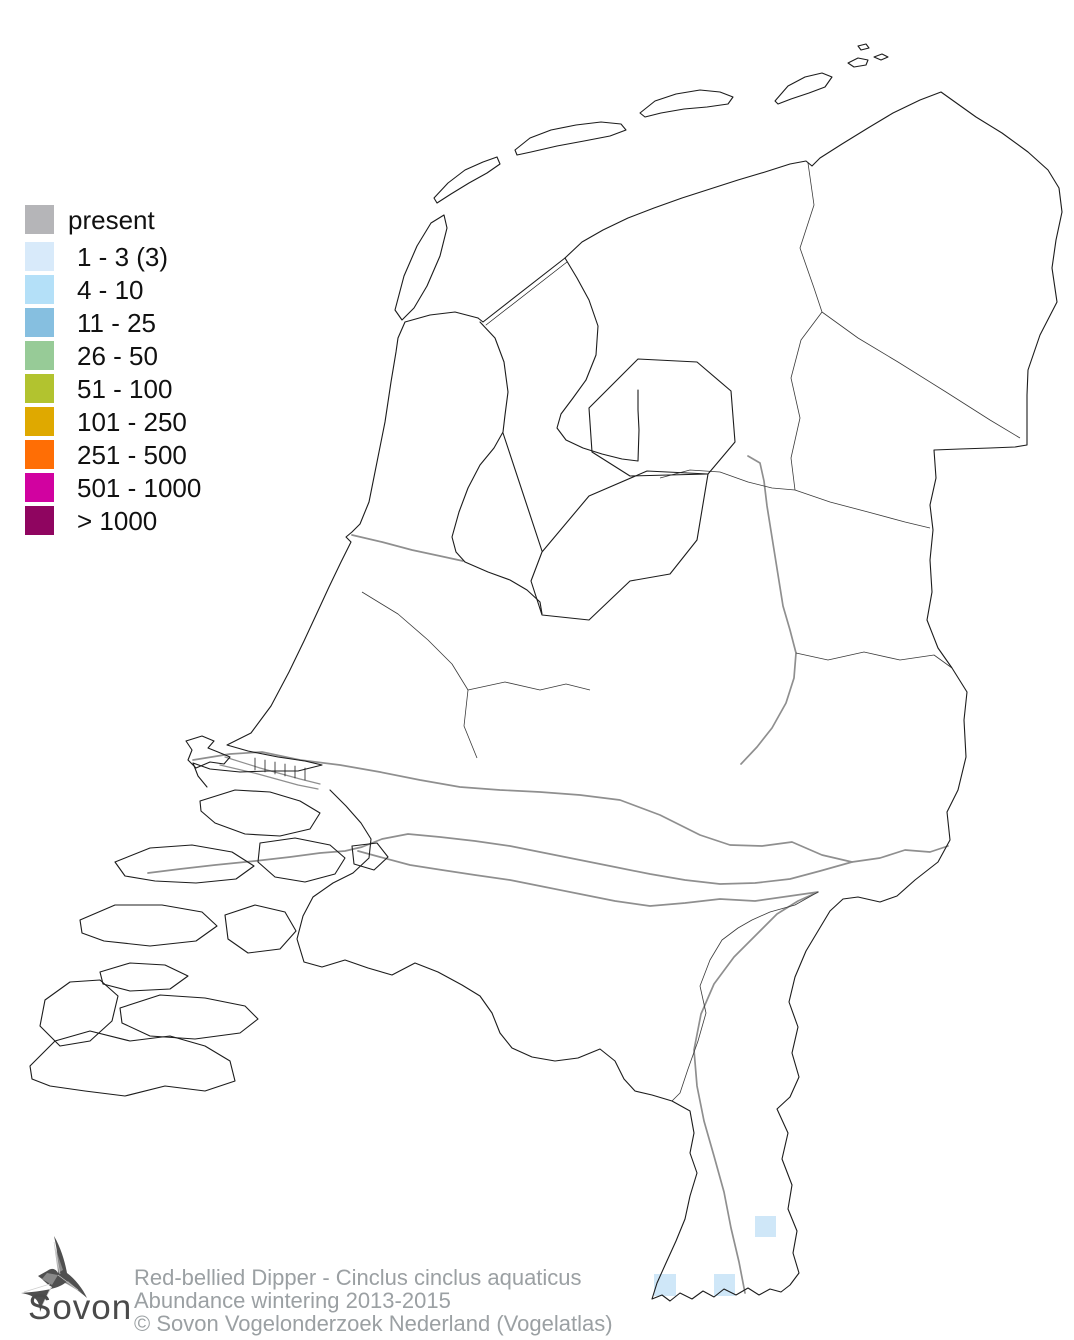 The width and height of the screenshot is (1074, 1340). Describe the element at coordinates (407, 548) in the screenshot. I see `river-noordzeekanaal` at that location.